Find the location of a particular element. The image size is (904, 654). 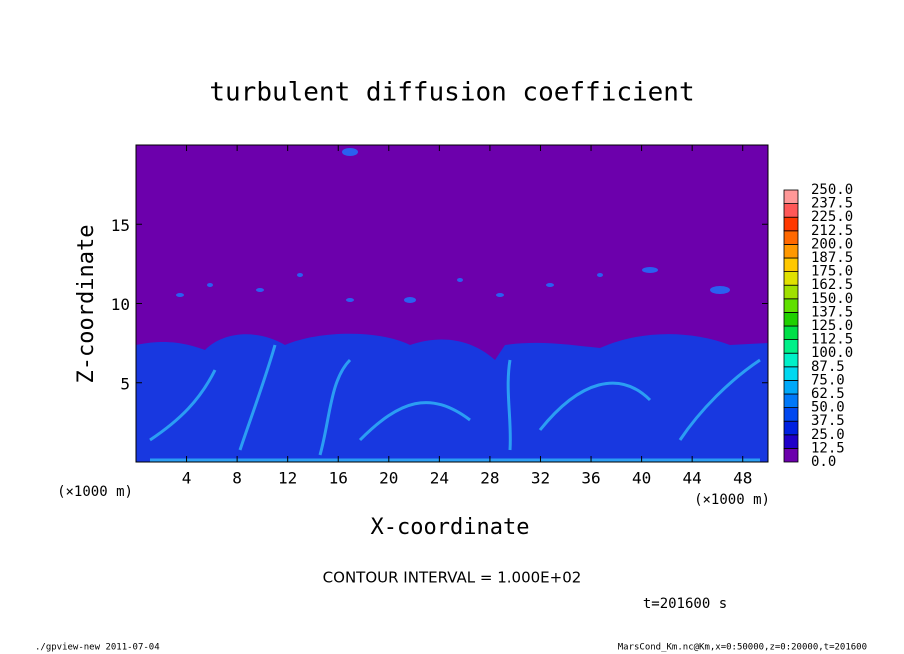

y-tick-label: 10 is located at coordinates (120, 304).